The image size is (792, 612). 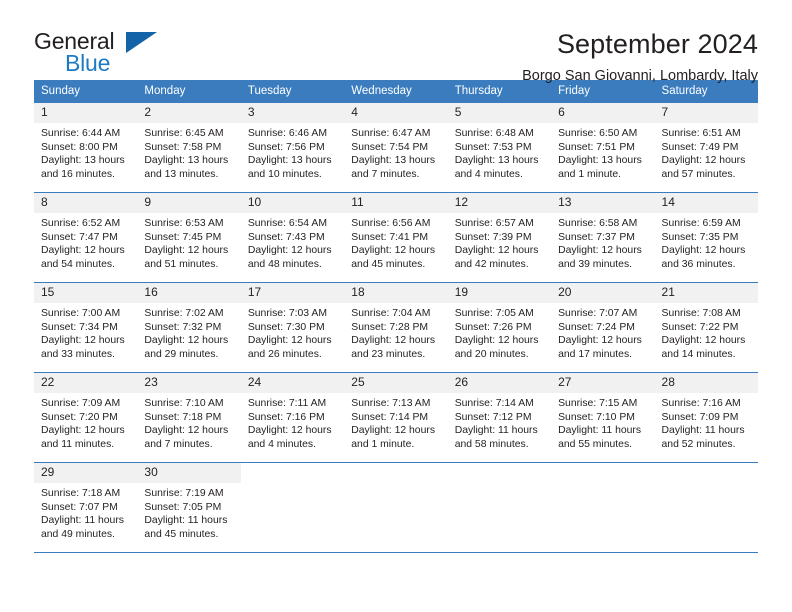 I want to click on day-number: 6, so click(x=603, y=113).